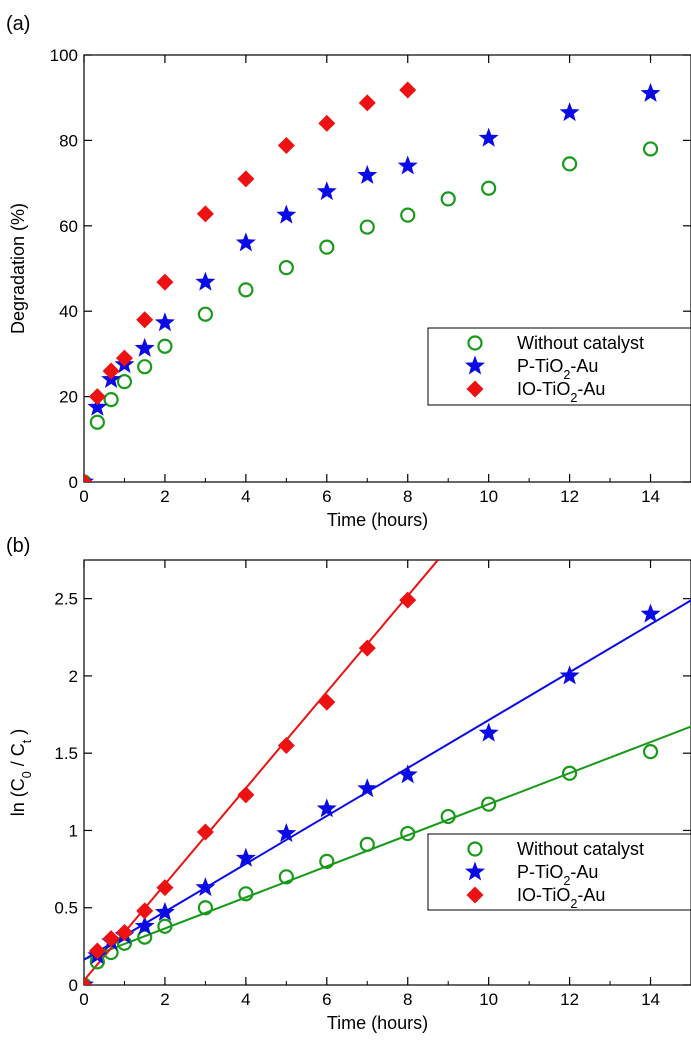 Image resolution: width=691 pixels, height=1044 pixels. Describe the element at coordinates (83, 999) in the screenshot. I see `x-tick-label: 0` at that location.